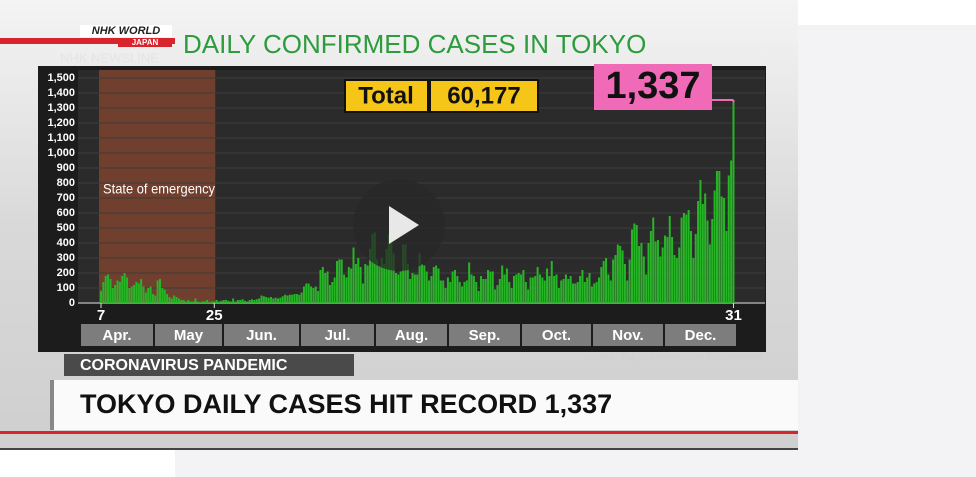 The image size is (976, 477). Describe the element at coordinates (66, 243) in the screenshot. I see `y-tick-label: 400` at that location.